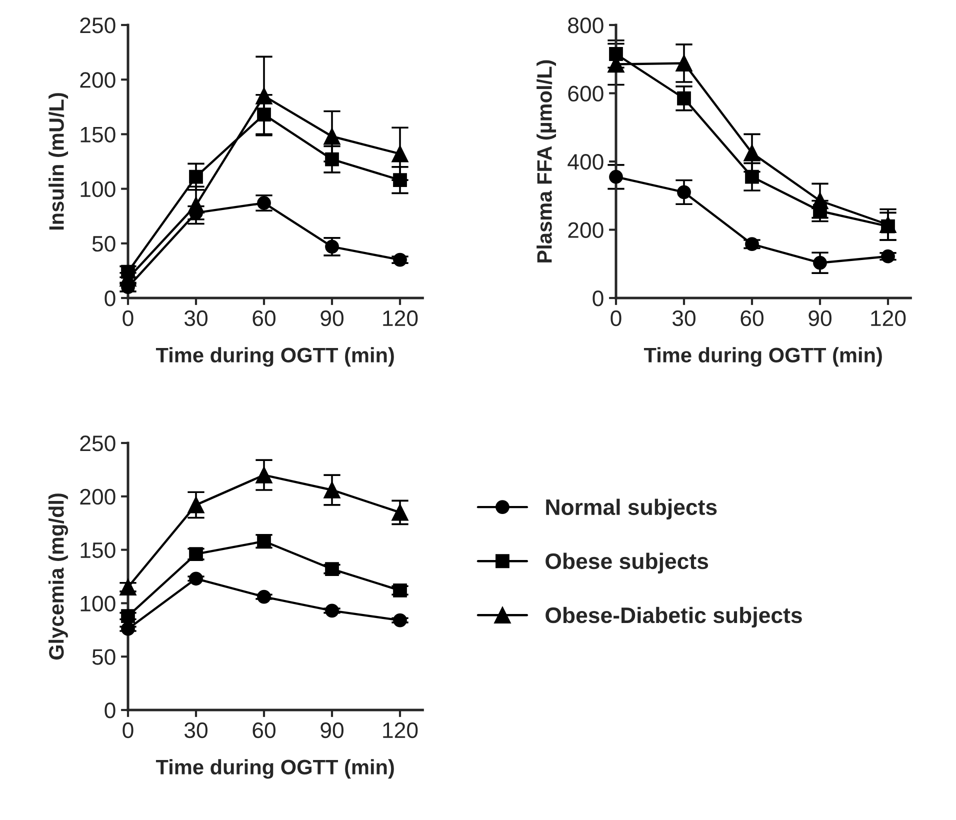 The height and width of the screenshot is (820, 956). What do you see at coordinates (627, 563) in the screenshot?
I see `legend-label: Obese subjects` at bounding box center [627, 563].